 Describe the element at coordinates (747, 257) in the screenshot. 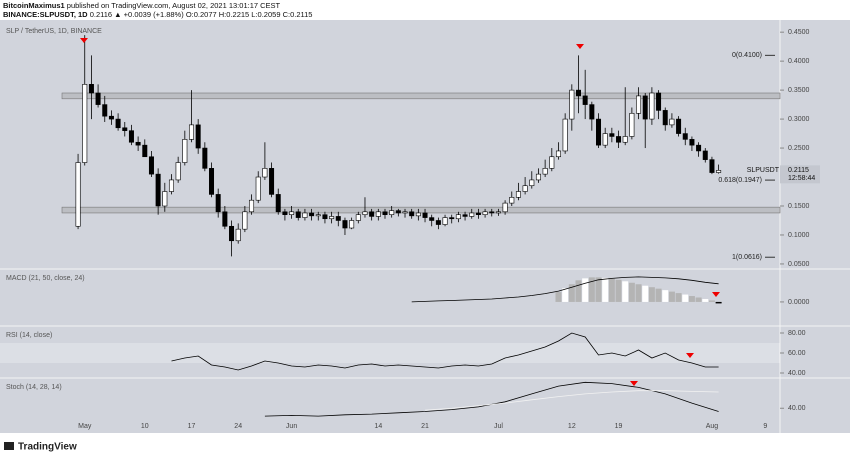

I see `fib-label: 1(0.0616)` at that location.